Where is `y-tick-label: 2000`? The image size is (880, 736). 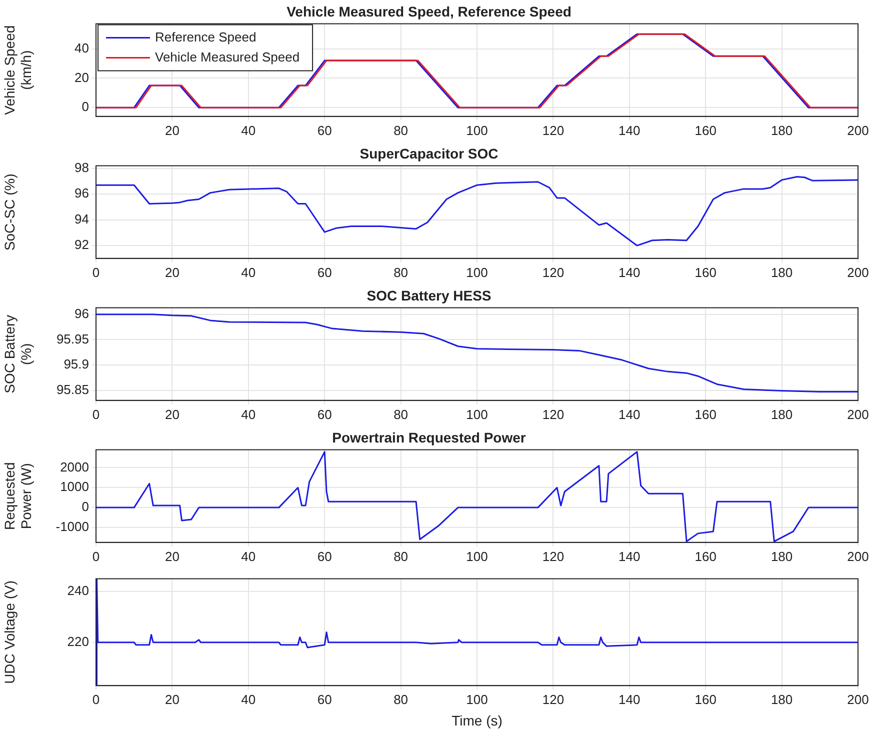 y-tick-label: 2000 is located at coordinates (74, 466).